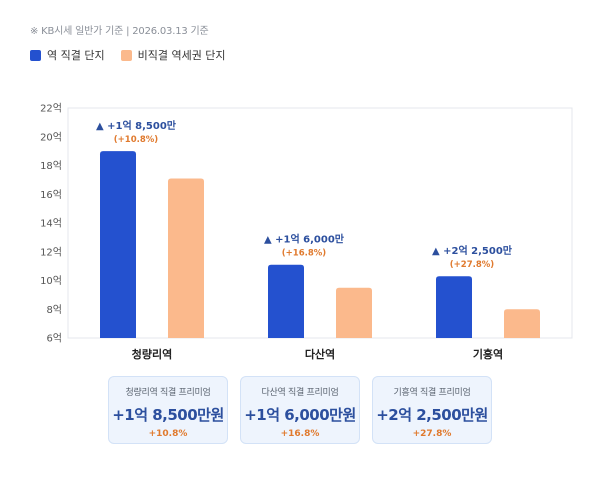 This screenshot has height=484, width=600. Describe the element at coordinates (304, 254) in the screenshot. I see `annotation-pct: (+16.8%)` at that location.